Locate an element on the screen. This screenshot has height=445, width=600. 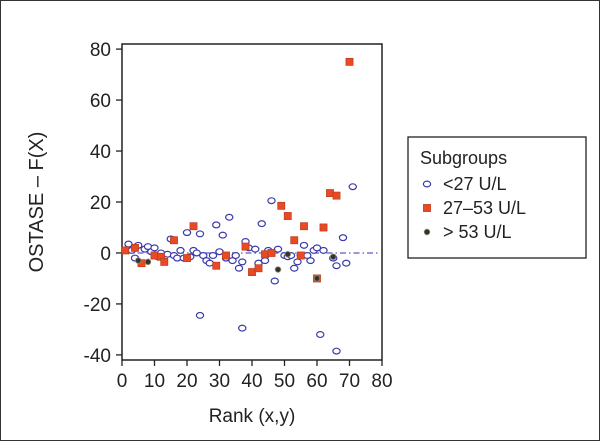
y-tick-label: 20 is located at coordinates (100, 203).